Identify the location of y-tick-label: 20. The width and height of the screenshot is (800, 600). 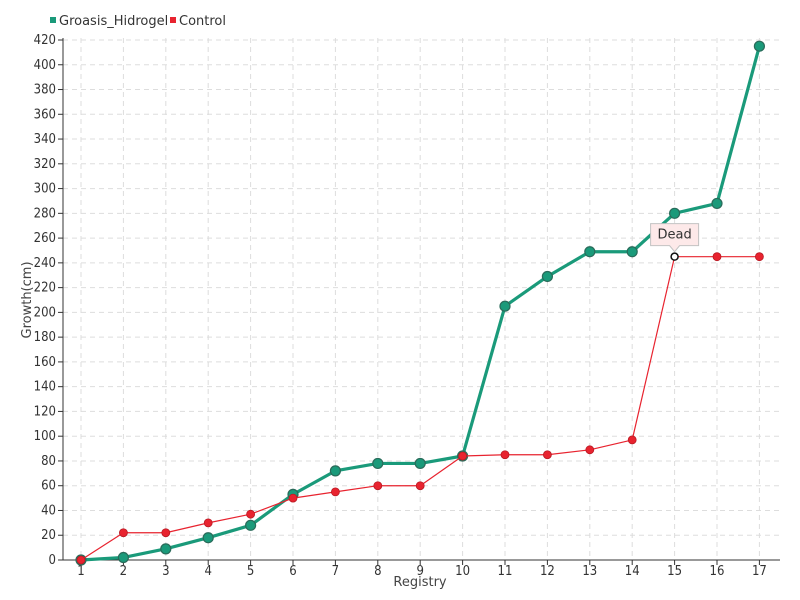
(48, 535).